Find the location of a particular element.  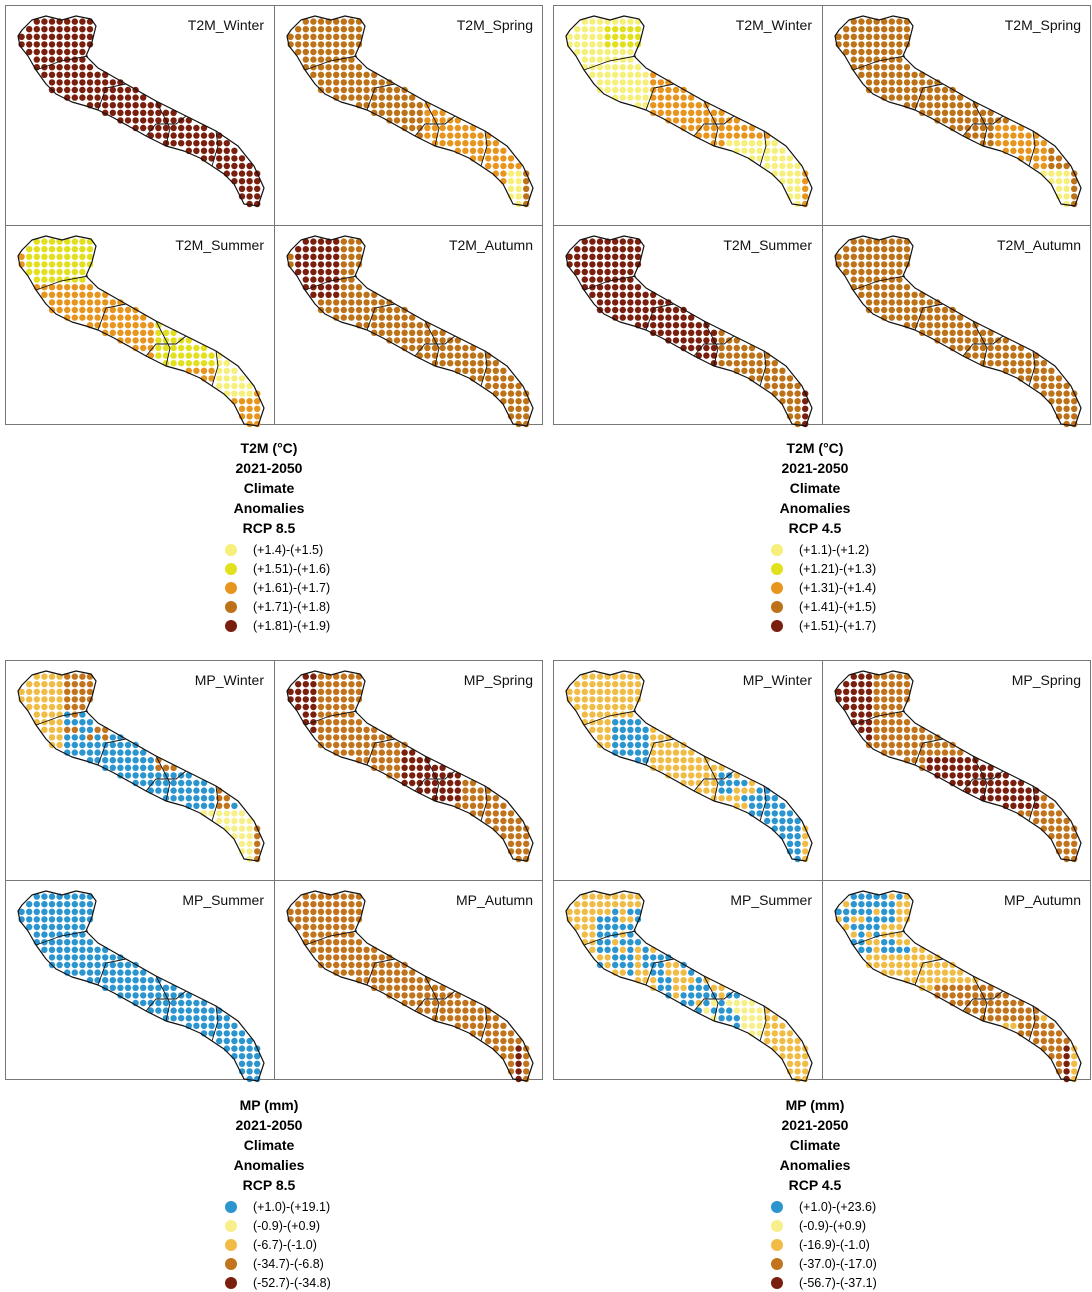

grid-divider is located at coordinates (274, 225).